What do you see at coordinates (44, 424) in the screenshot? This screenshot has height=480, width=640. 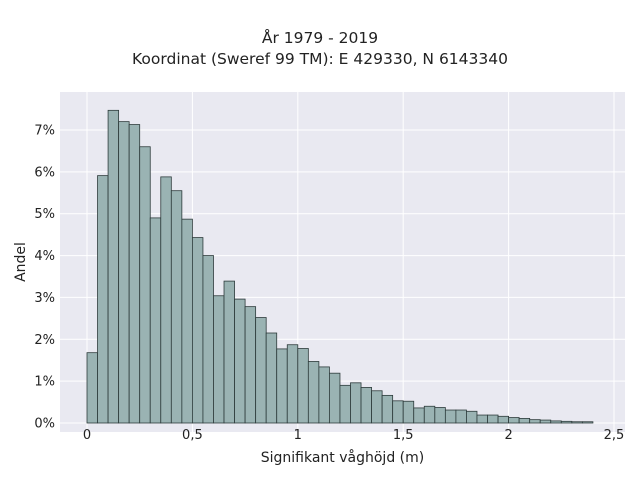 I see `y-tick-label: 0%` at bounding box center [44, 424].